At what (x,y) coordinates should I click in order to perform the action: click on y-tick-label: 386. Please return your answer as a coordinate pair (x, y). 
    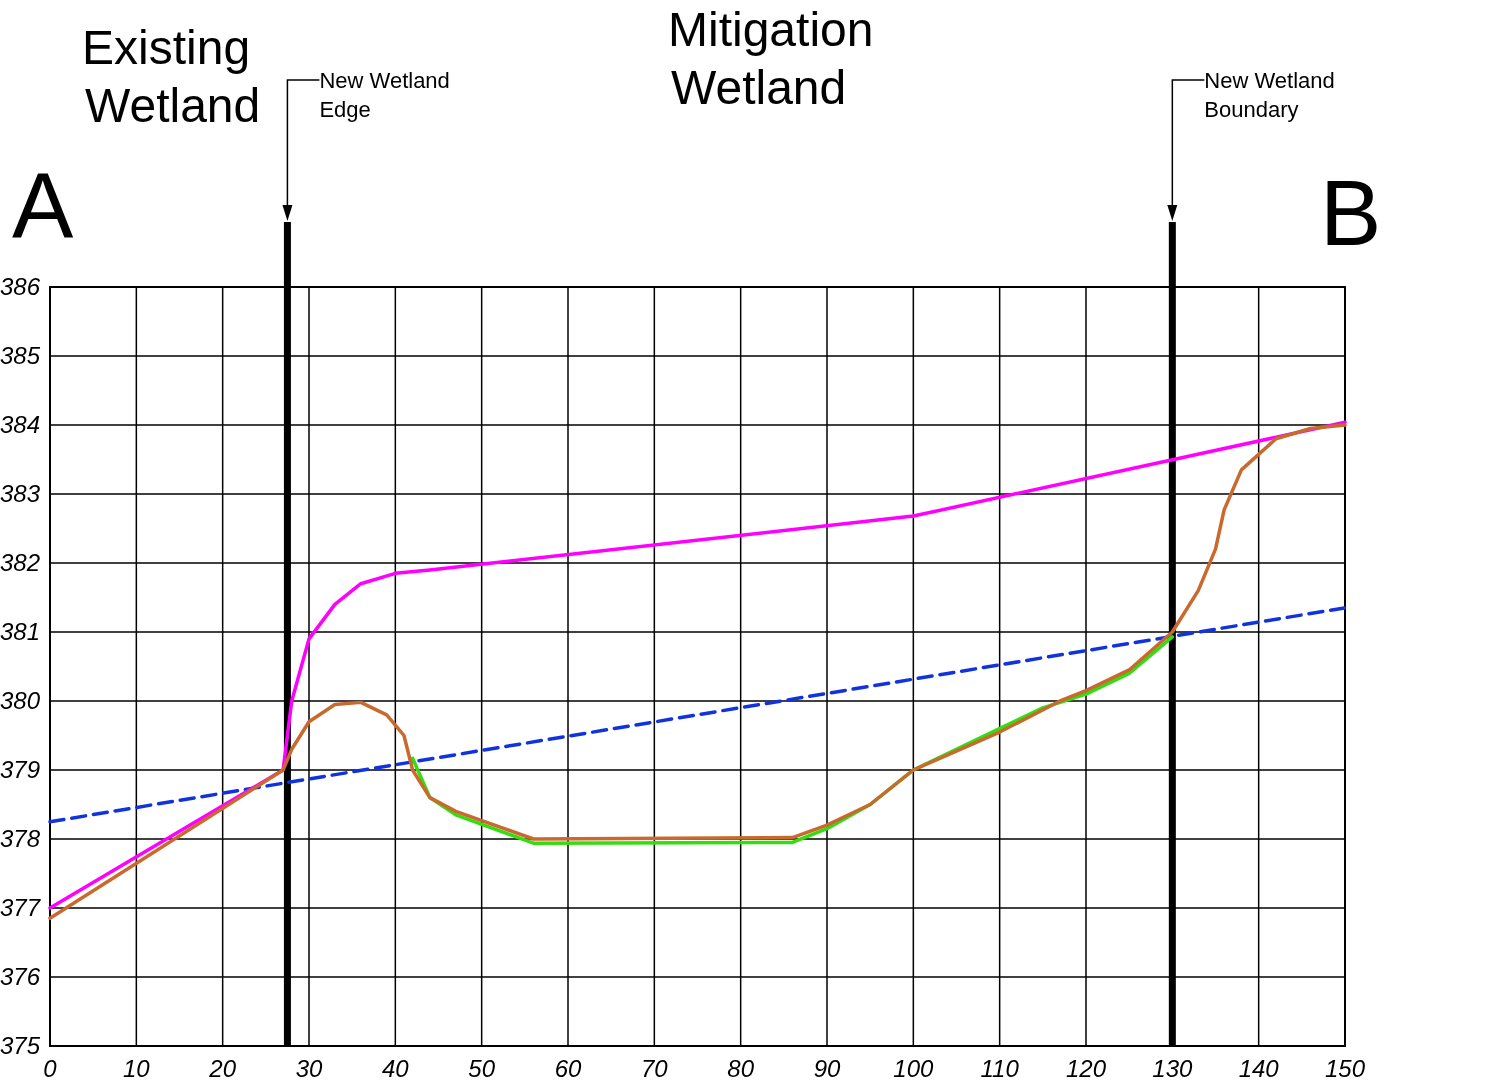
    Looking at the image, I should click on (20, 286).